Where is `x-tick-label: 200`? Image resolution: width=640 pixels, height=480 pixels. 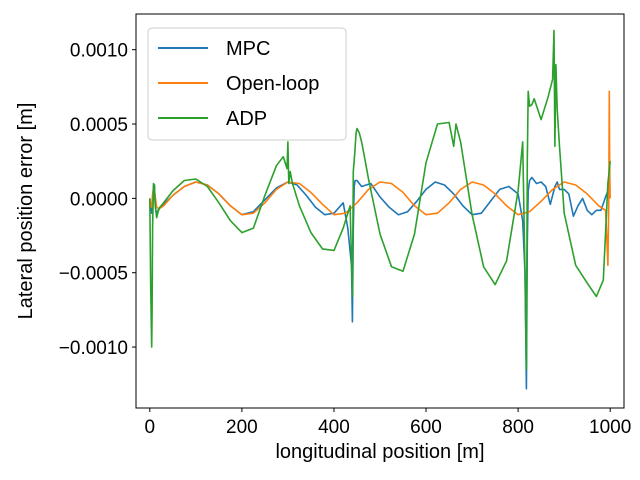
x-tick-label: 200 is located at coordinates (242, 427).